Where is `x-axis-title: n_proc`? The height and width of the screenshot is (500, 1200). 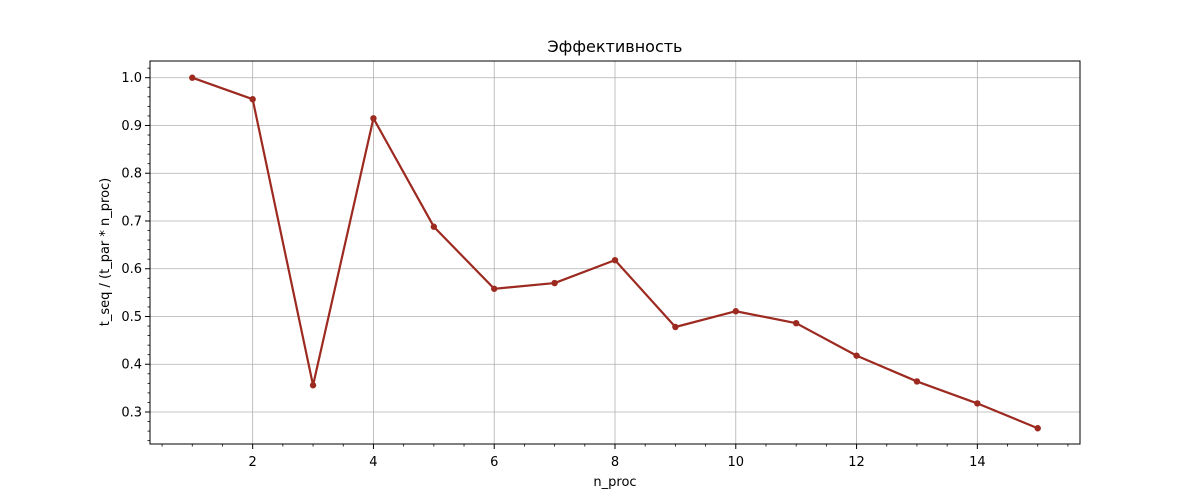
x-axis-title: n_proc is located at coordinates (614, 482).